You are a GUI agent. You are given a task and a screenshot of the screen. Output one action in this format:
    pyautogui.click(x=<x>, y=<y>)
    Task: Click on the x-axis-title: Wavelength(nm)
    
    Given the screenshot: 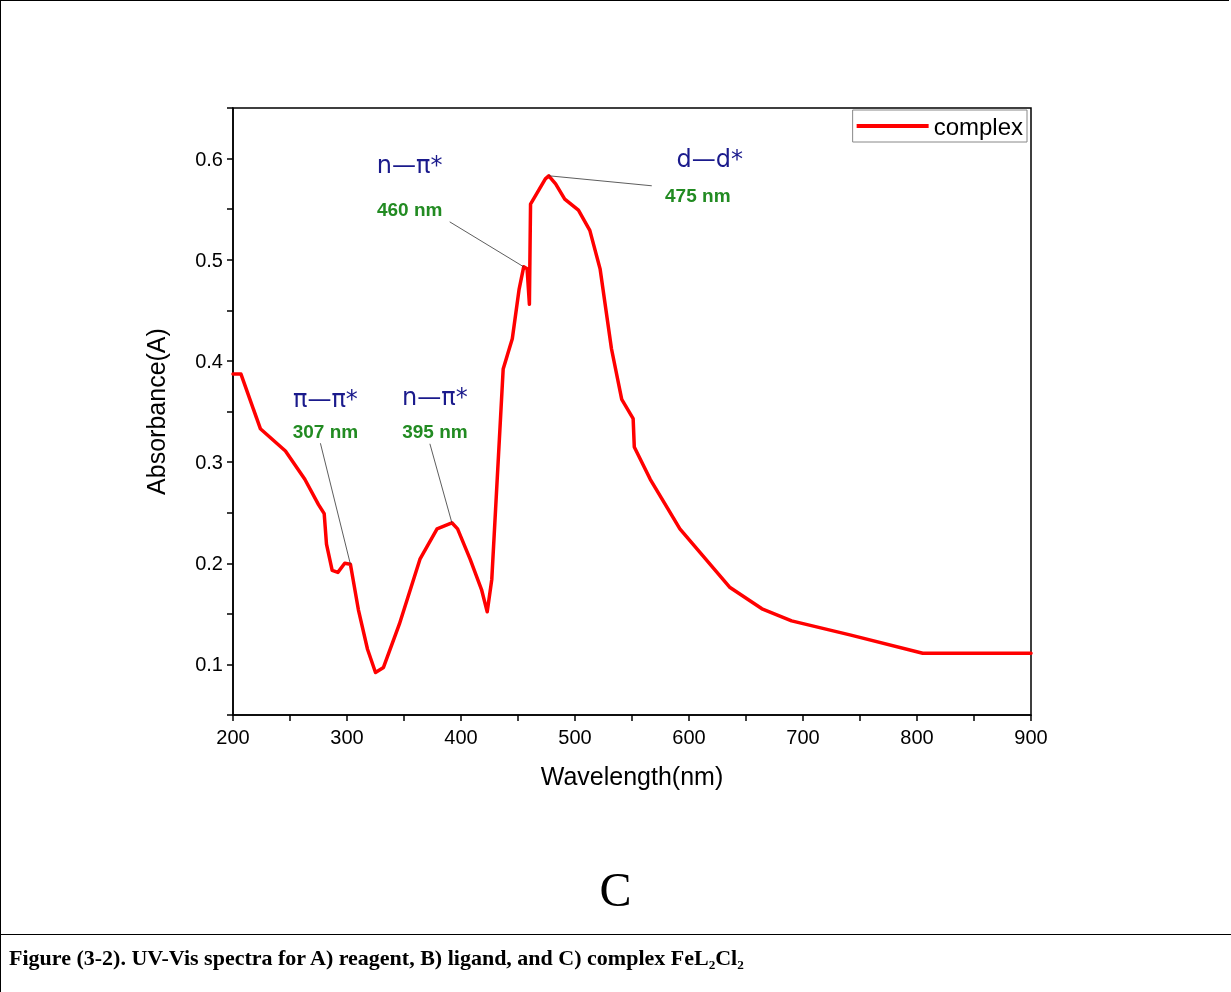 What is the action you would take?
    pyautogui.click(x=632, y=775)
    